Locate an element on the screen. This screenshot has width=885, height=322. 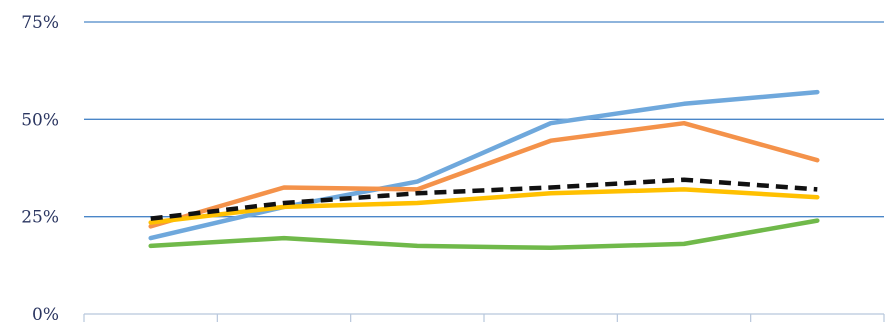
x-axis is located at coordinates (484, 317).